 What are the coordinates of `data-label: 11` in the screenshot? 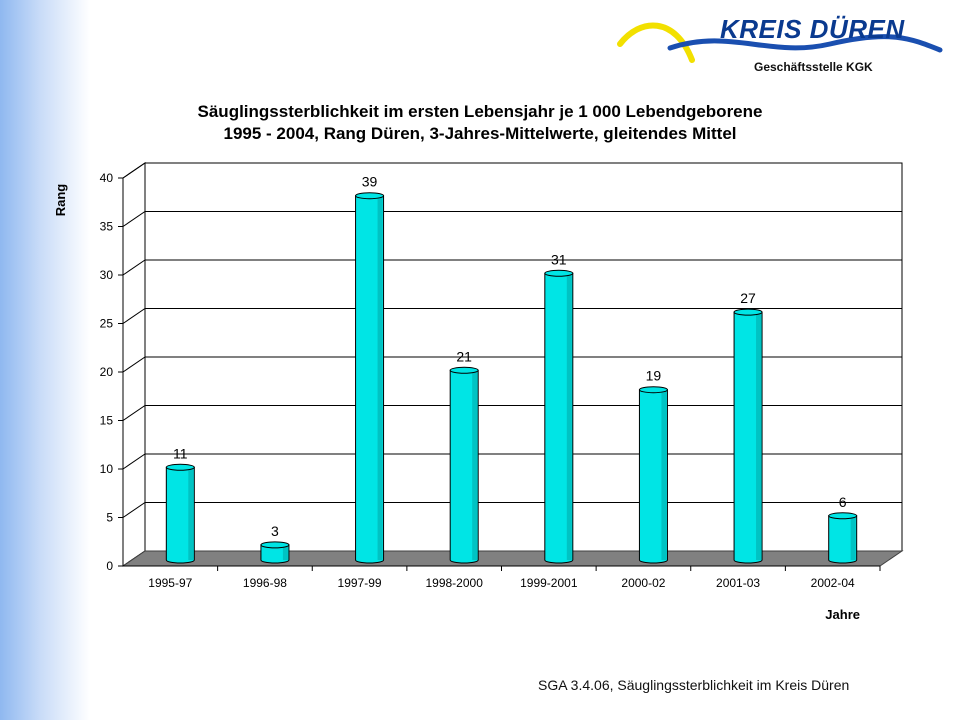 It's located at (180, 453).